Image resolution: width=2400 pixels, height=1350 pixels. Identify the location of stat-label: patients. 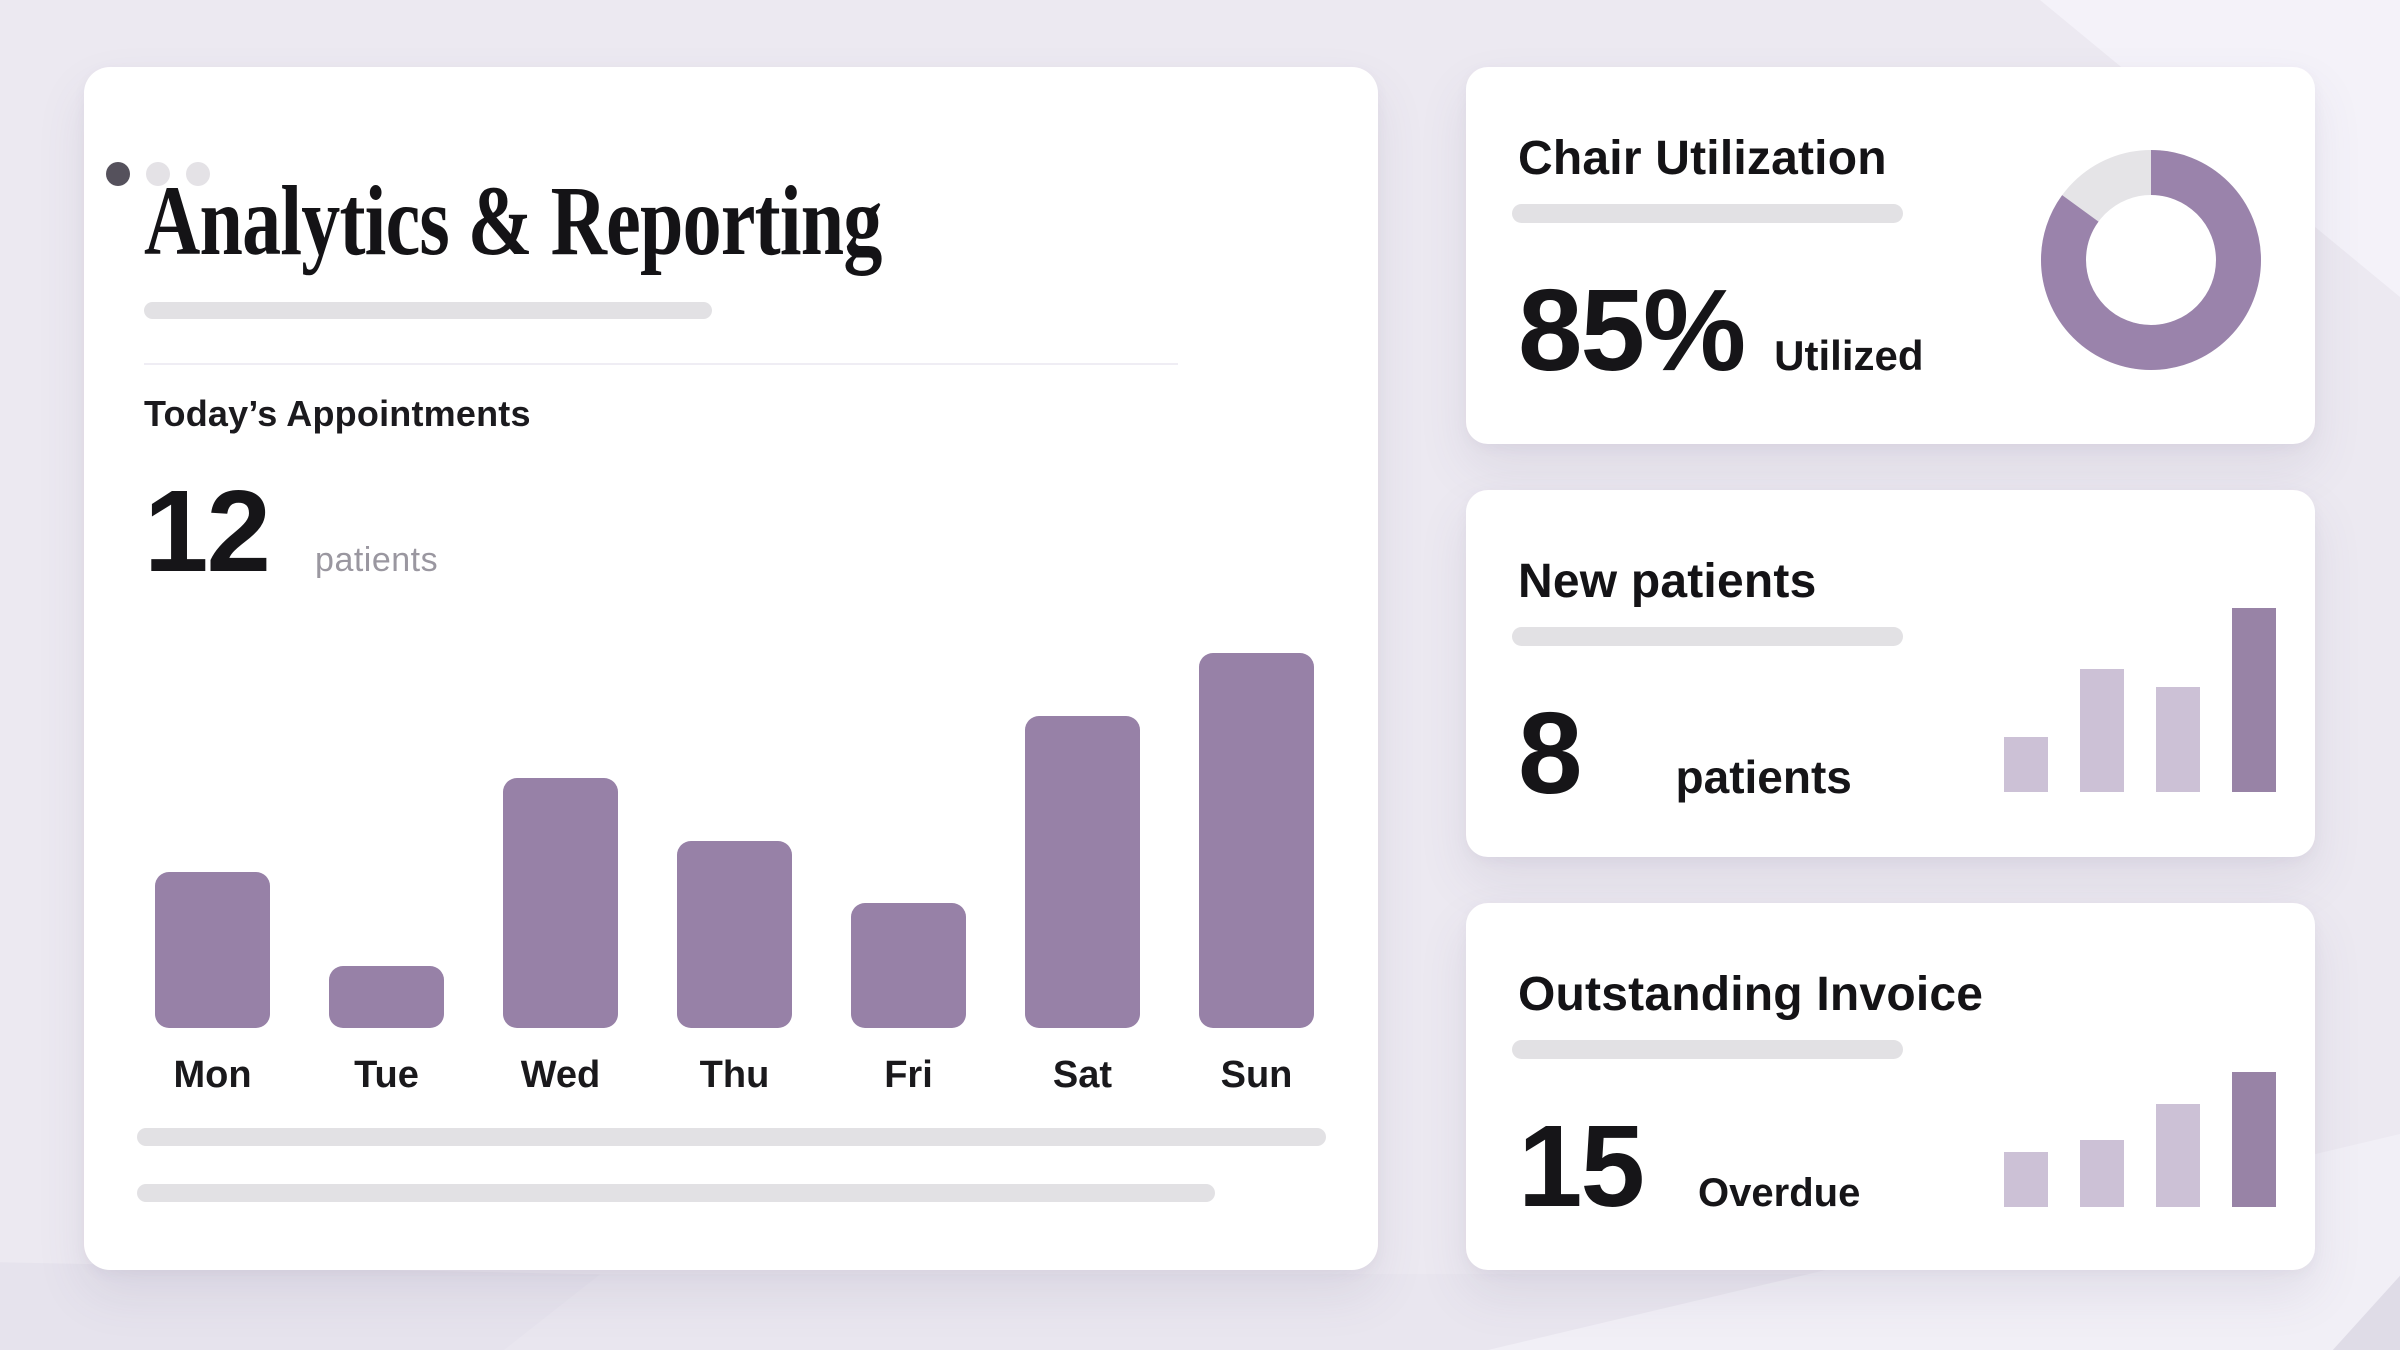
(1763, 777).